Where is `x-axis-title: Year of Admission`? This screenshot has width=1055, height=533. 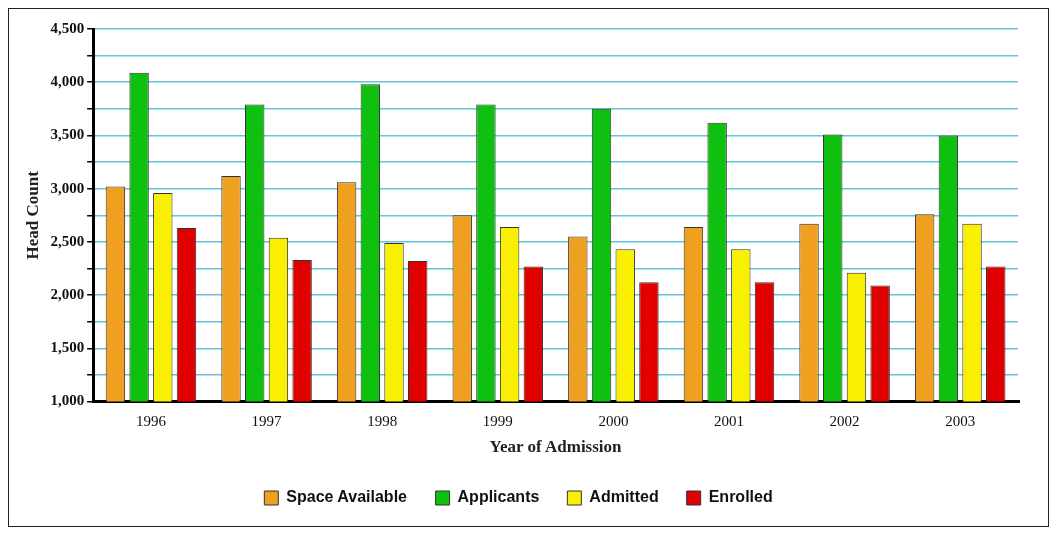
x-axis-title: Year of Admission is located at coordinates (556, 447).